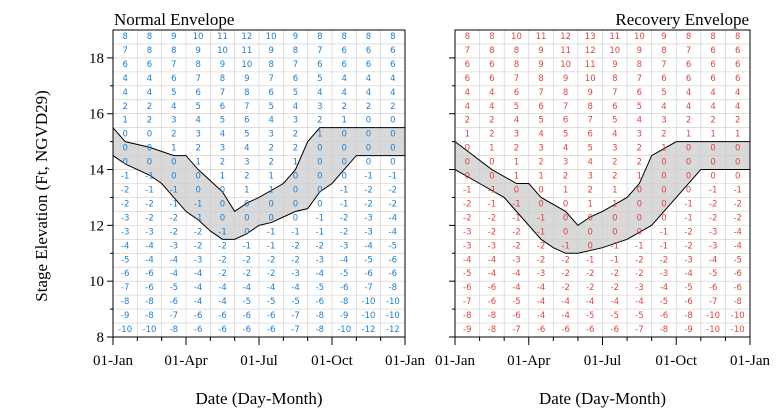 The width and height of the screenshot is (780, 420). Describe the element at coordinates (198, 260) in the screenshot. I see `cell-value: -3` at that location.